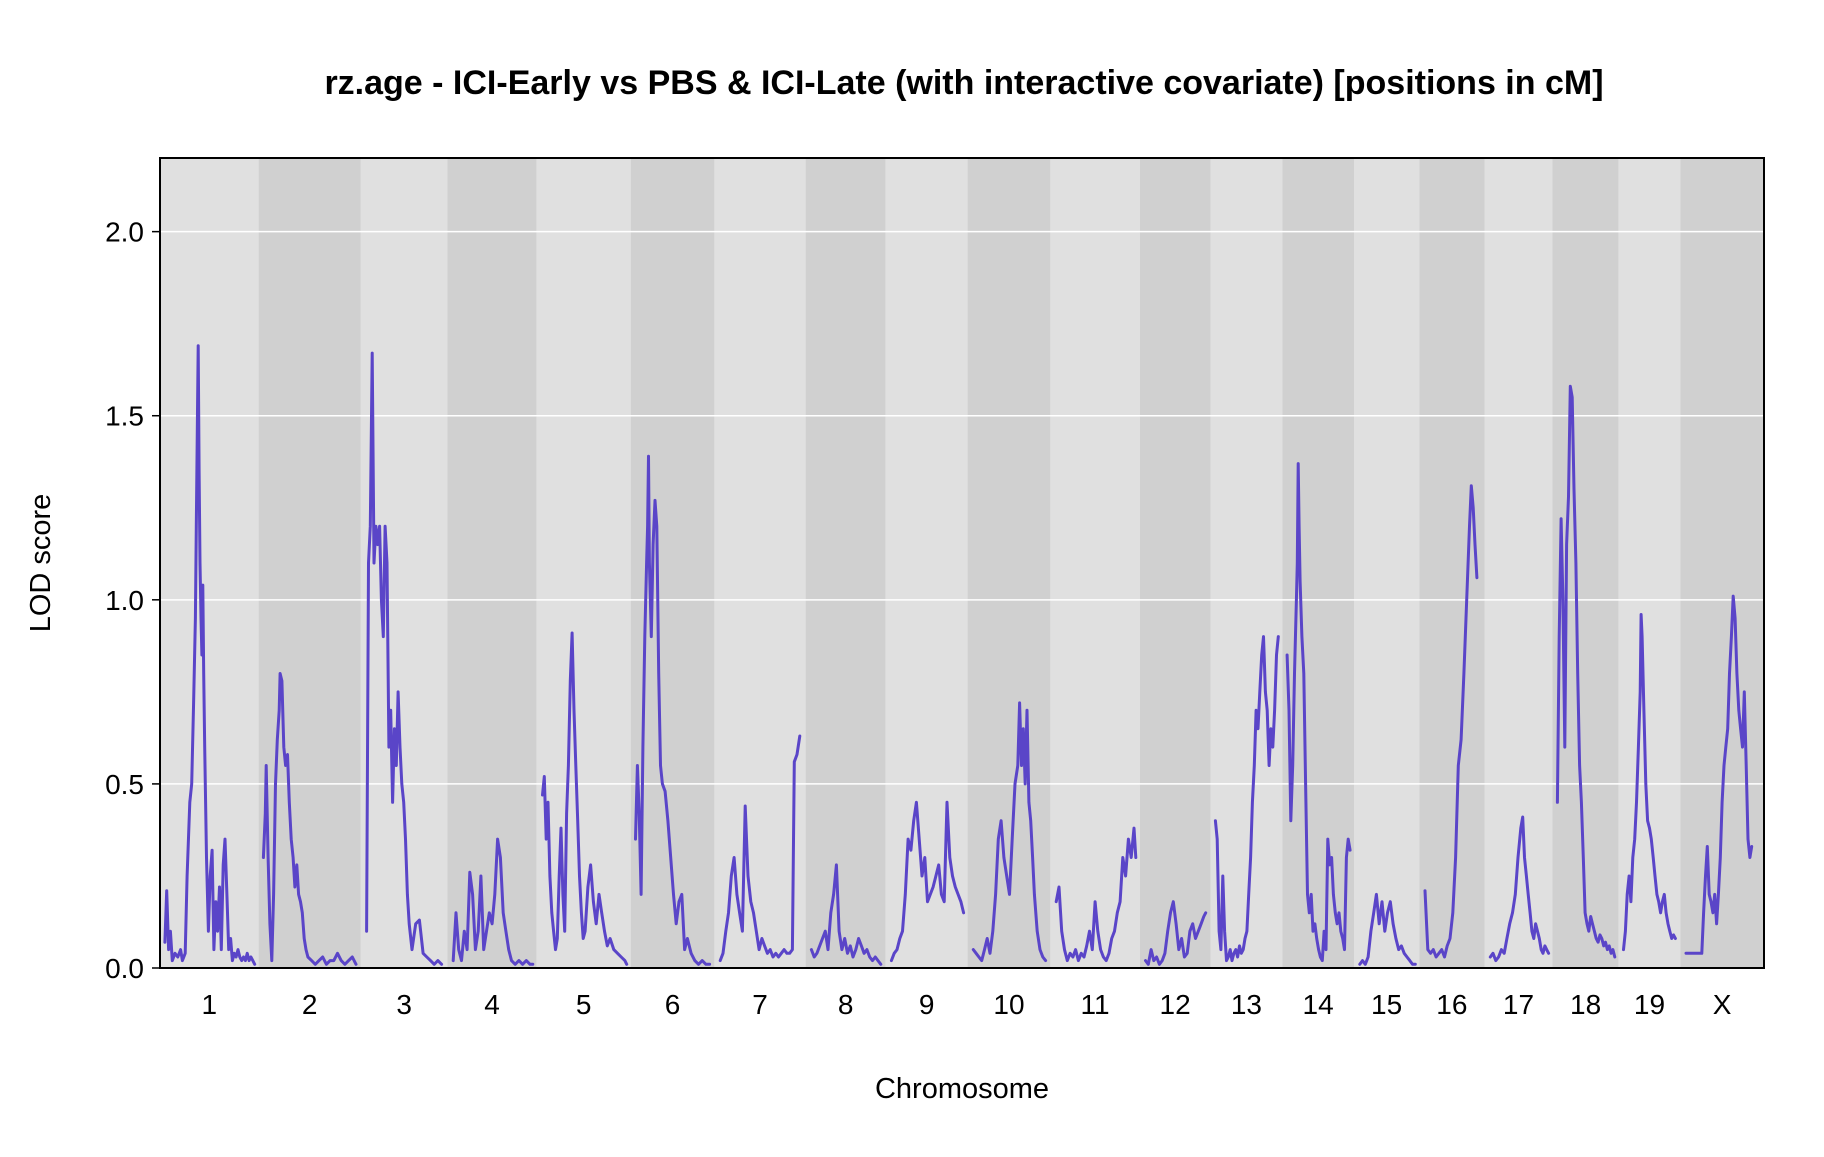 The height and width of the screenshot is (1157, 1824). What do you see at coordinates (1386, 1004) in the screenshot?
I see `x-tick-label: 15` at bounding box center [1386, 1004].